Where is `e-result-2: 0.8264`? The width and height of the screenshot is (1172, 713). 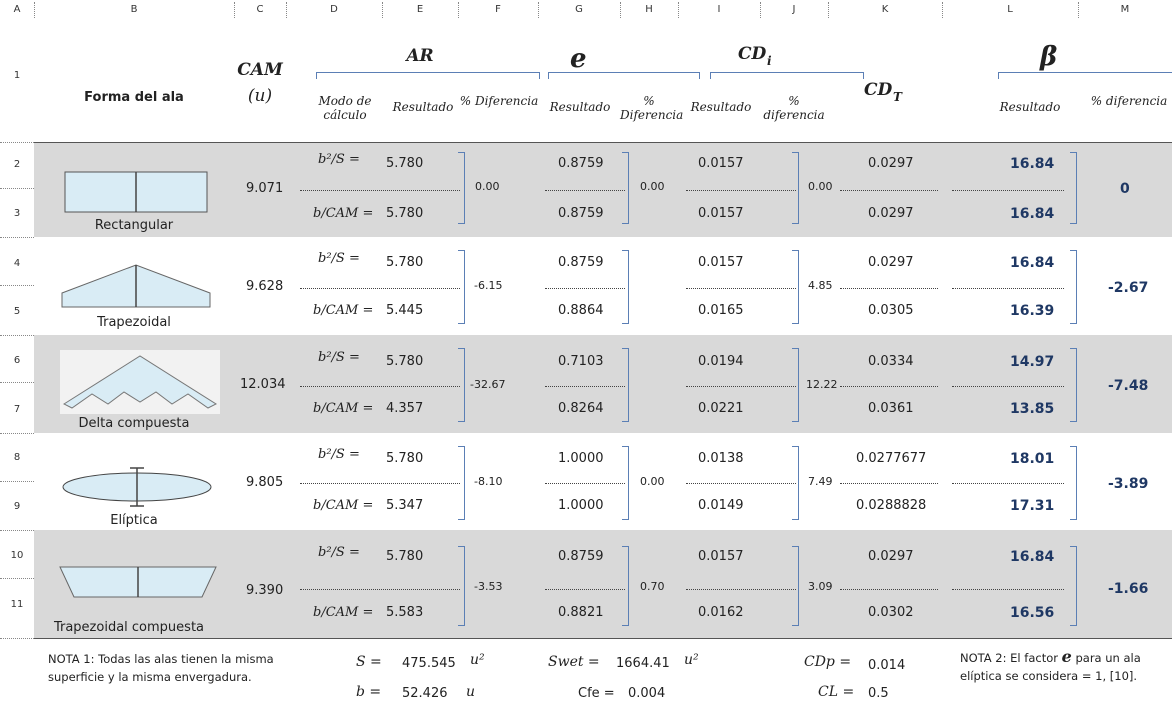
e-result-2: 0.8264 is located at coordinates (581, 408).